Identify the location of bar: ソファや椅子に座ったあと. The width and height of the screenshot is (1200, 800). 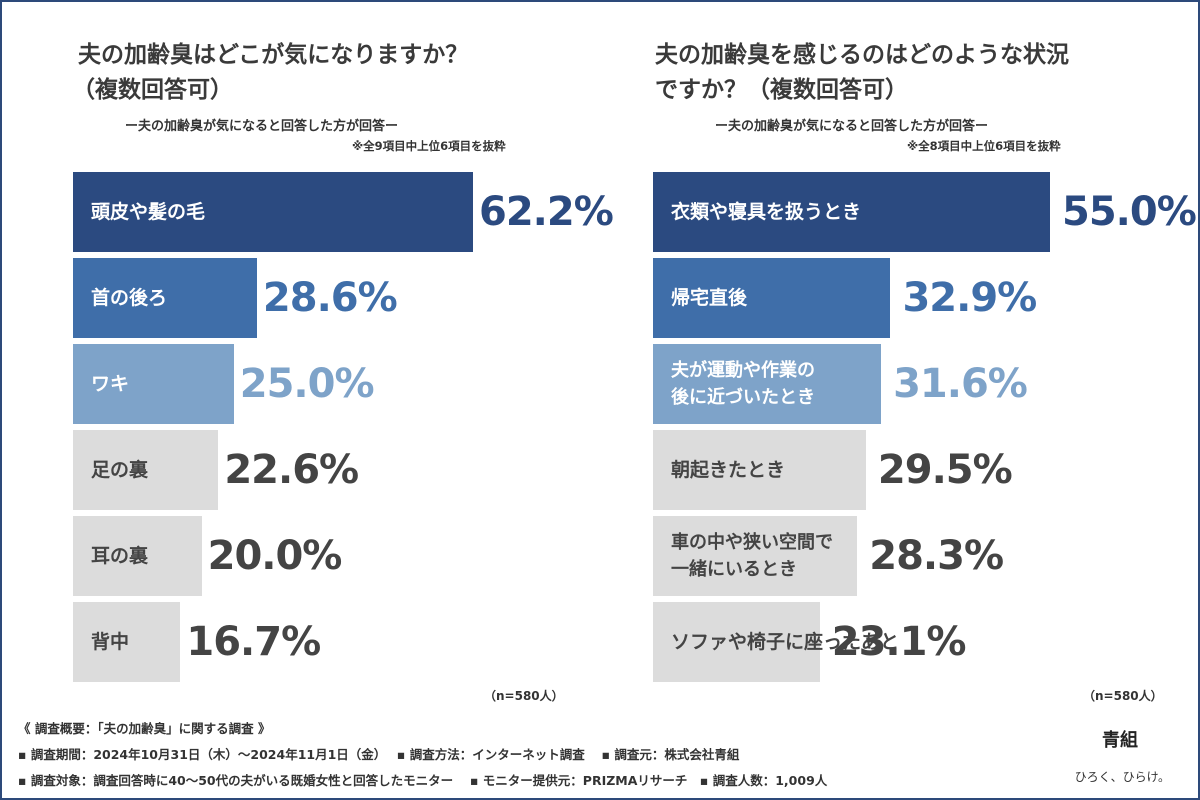
(776, 642).